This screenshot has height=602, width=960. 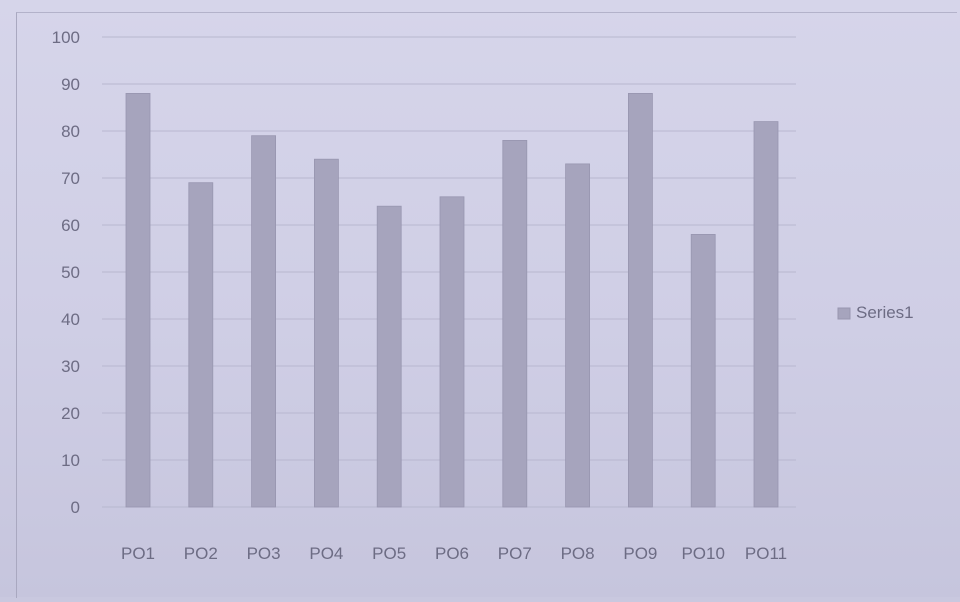 What do you see at coordinates (515, 323) in the screenshot?
I see `bar-po7` at bounding box center [515, 323].